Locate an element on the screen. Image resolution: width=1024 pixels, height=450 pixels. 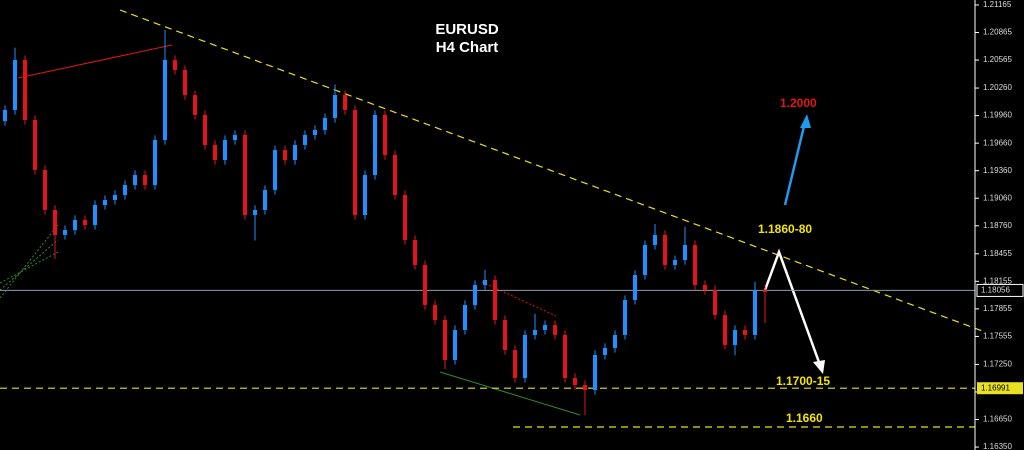
y-tick-label: 1.20865 is located at coordinates (997, 32).